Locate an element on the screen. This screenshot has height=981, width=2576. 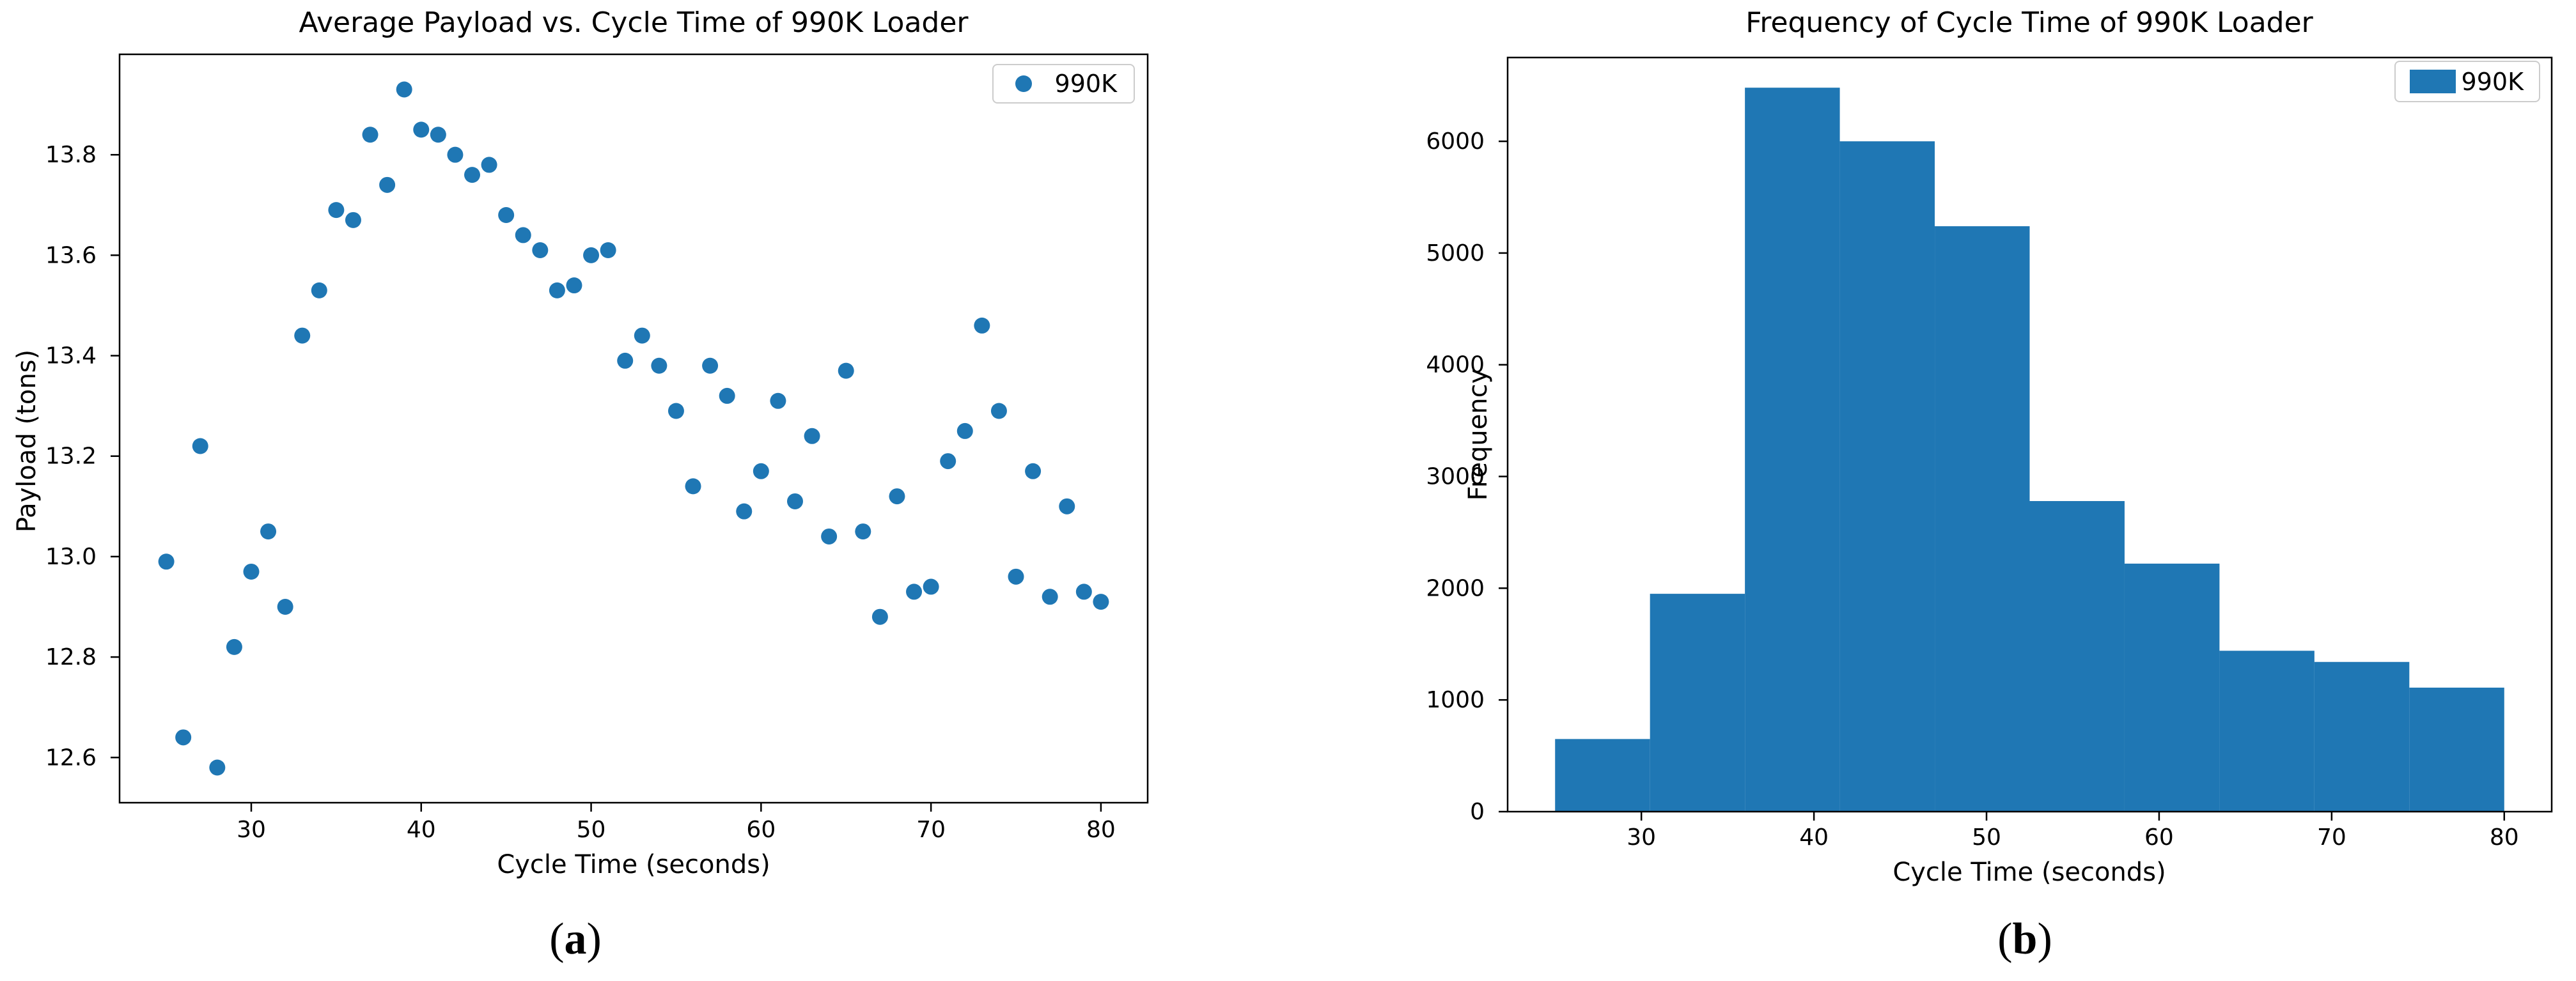
y-tick-label: 13.6 is located at coordinates (71, 255).